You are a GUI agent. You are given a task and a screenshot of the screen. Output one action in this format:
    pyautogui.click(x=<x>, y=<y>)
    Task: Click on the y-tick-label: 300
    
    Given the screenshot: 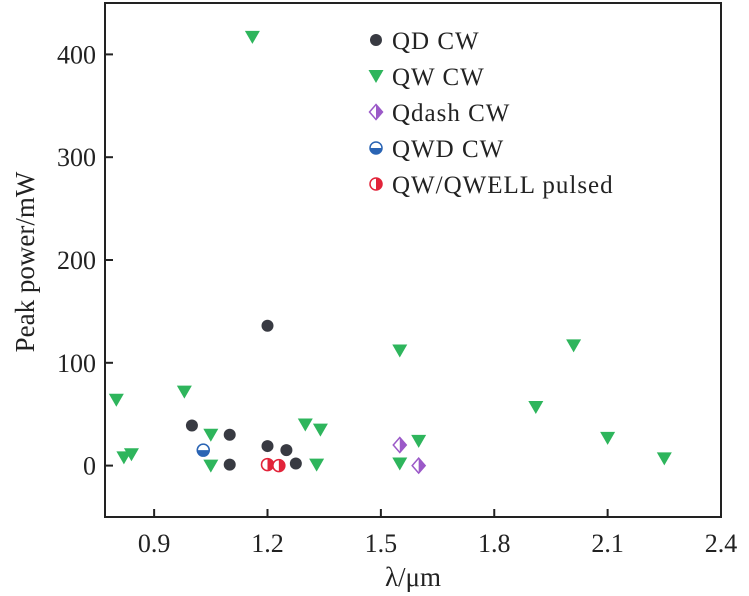 What is the action you would take?
    pyautogui.click(x=76, y=157)
    